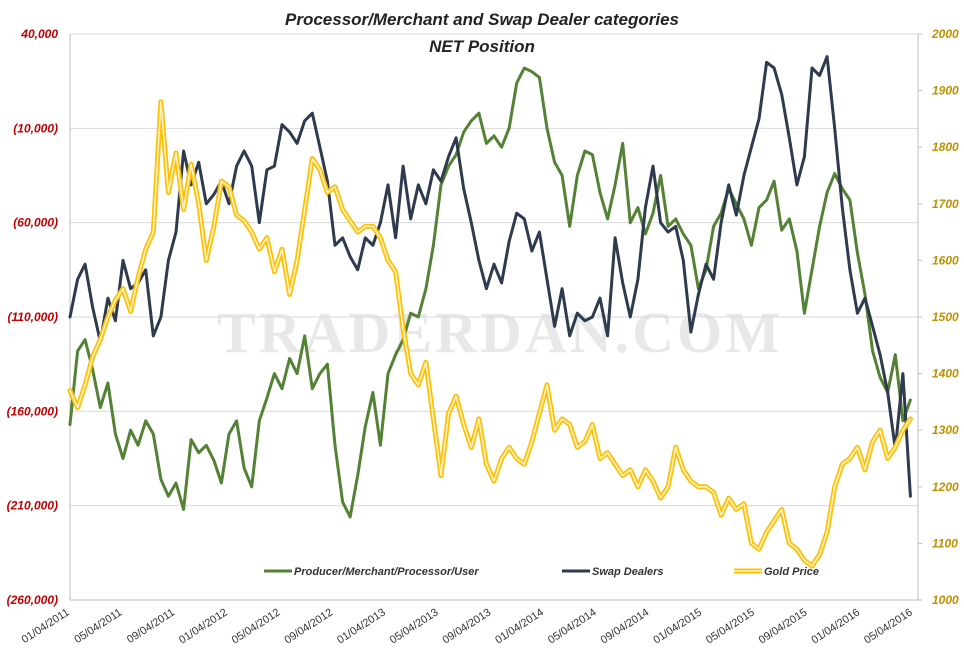 The image size is (964, 654). What do you see at coordinates (835, 626) in the screenshot?
I see `x-tick-label: 01/04/2016` at bounding box center [835, 626].